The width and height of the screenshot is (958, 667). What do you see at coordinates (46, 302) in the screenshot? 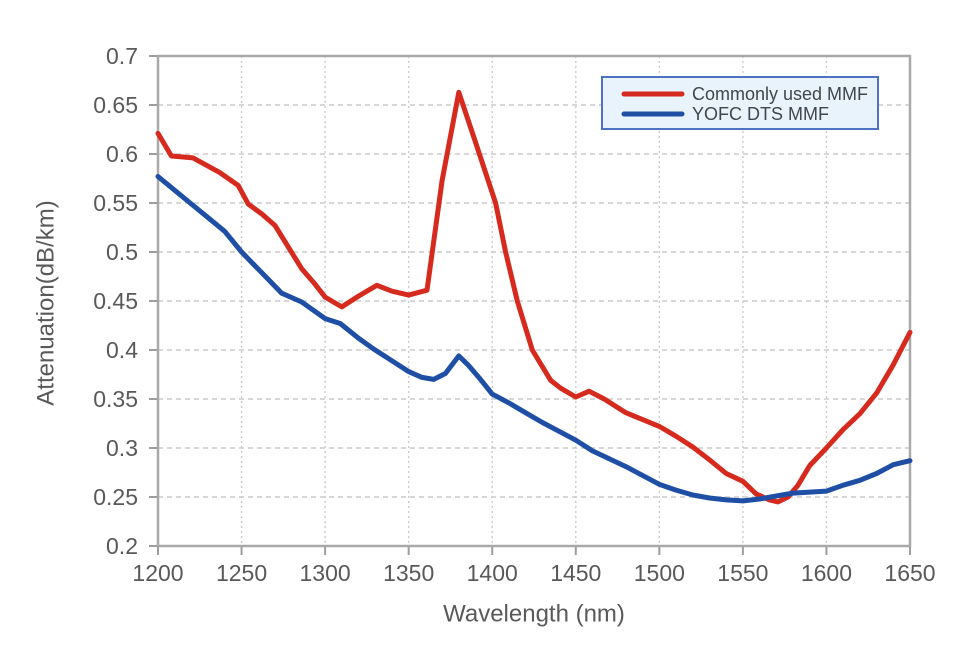
I see `y-axis-title: Attenuation(dB/km)` at bounding box center [46, 302].